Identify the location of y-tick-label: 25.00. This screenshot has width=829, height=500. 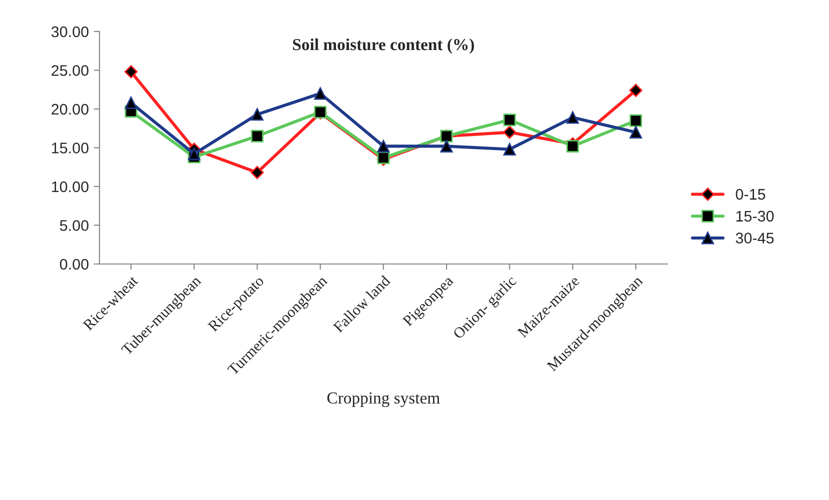
(70, 70).